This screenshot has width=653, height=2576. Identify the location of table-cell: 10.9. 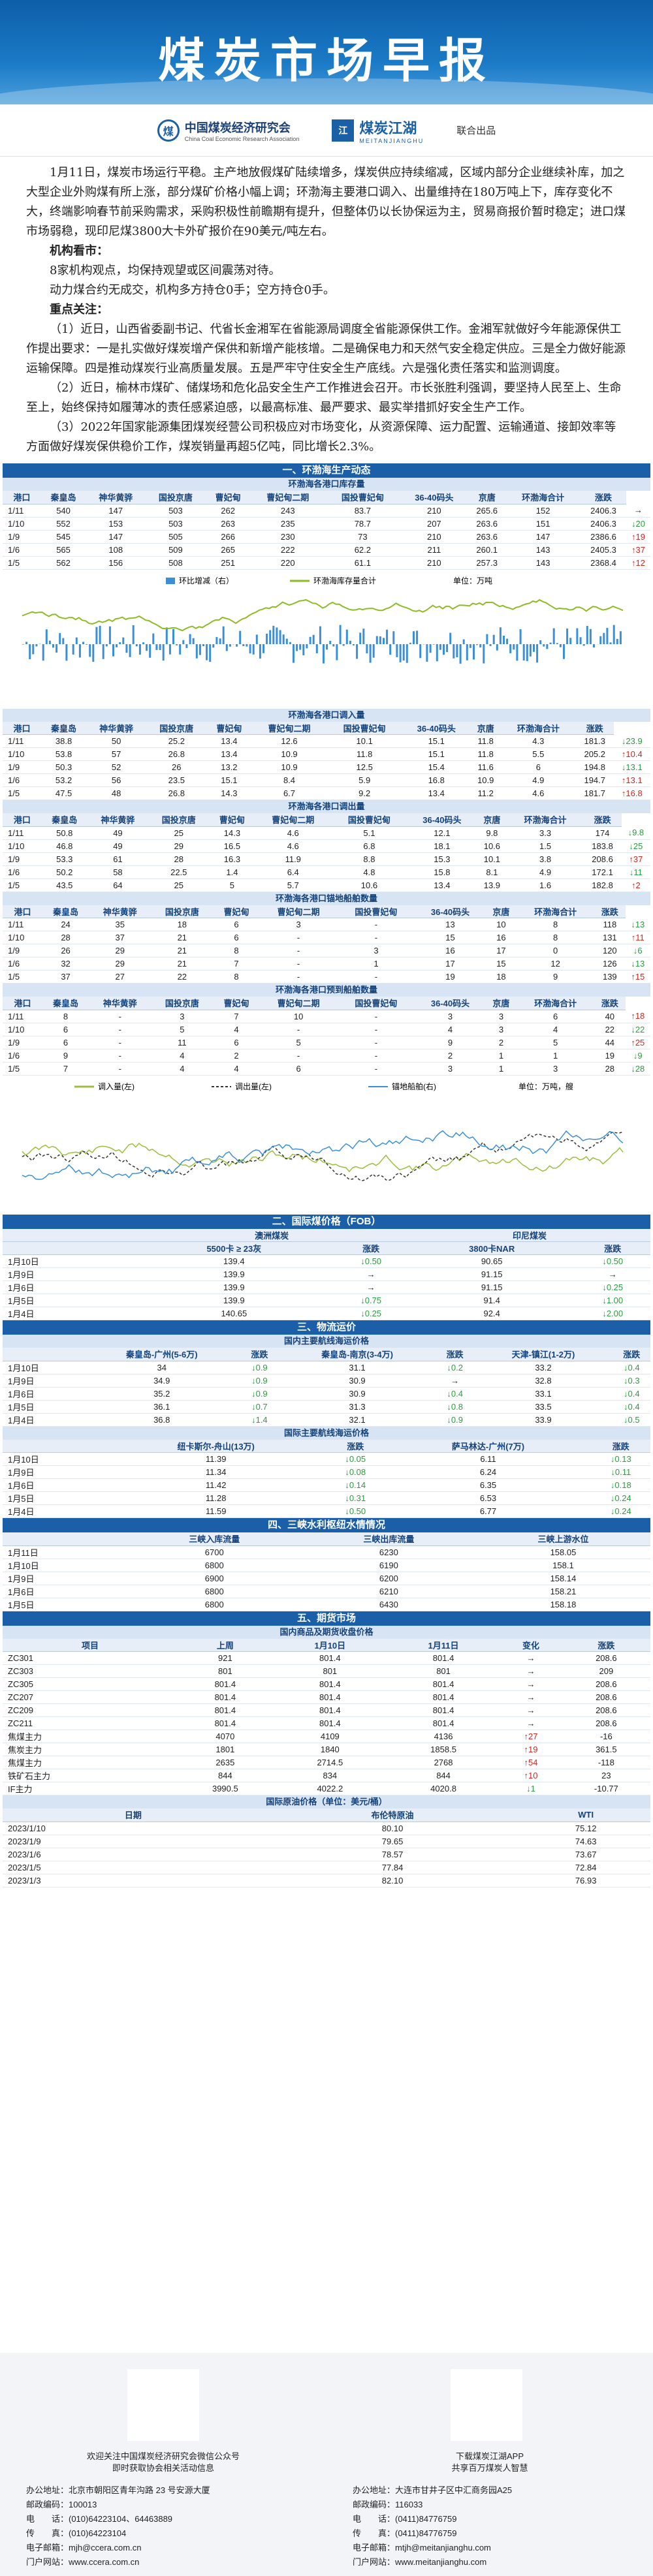
(289, 754).